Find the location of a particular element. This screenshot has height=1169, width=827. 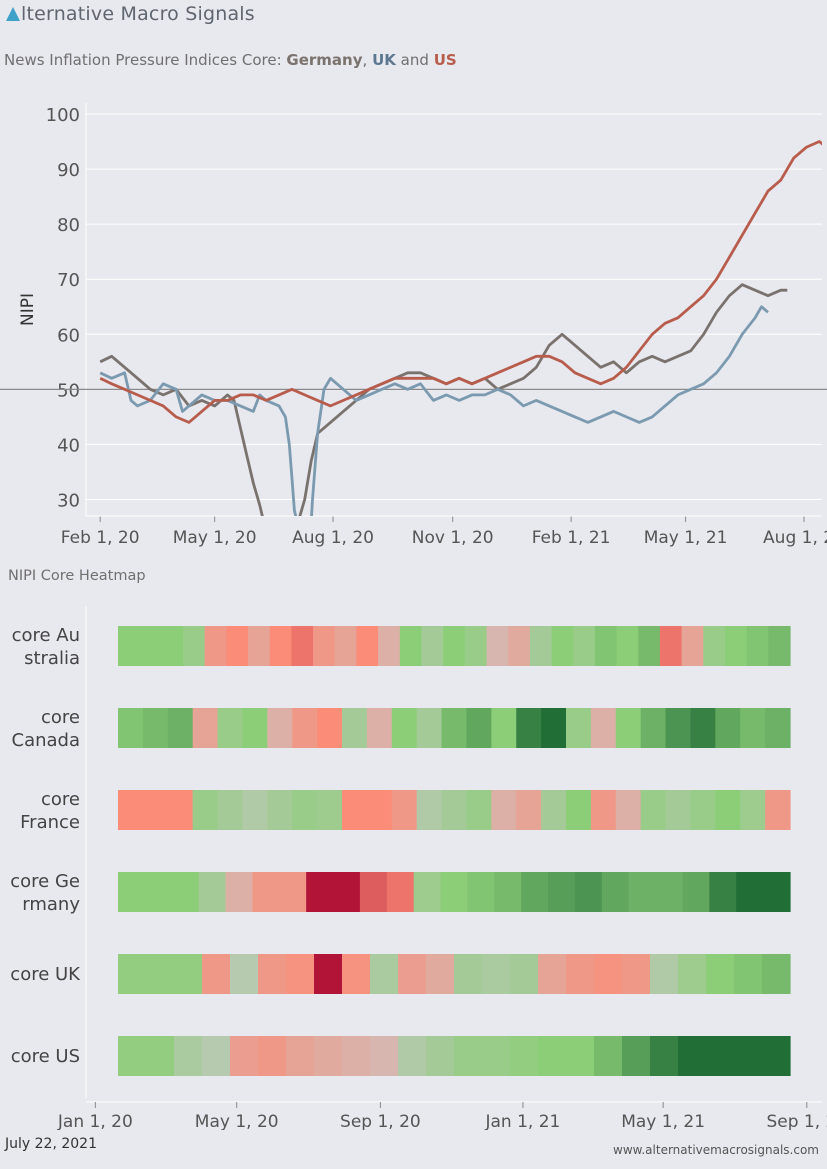

heat-x-tick-label-4: May 1, 21 is located at coordinates (663, 1121).